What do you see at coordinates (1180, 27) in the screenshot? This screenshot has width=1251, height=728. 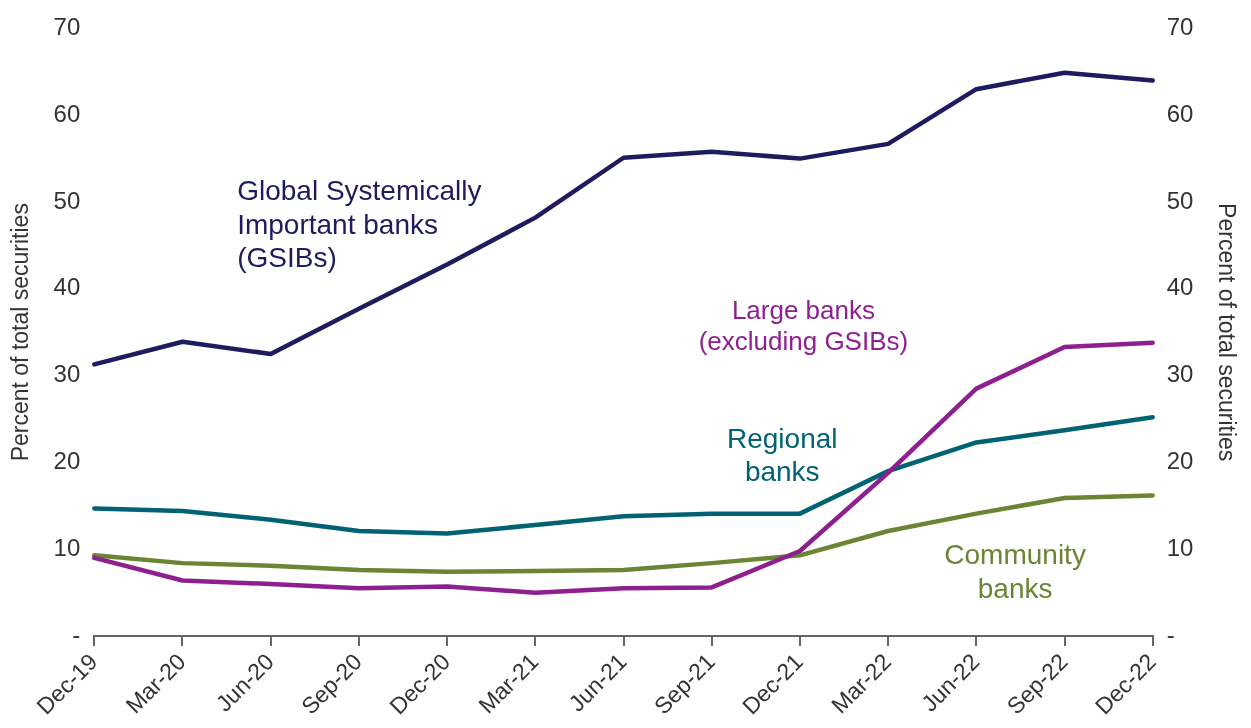 I see `y2-tick-label: 70` at bounding box center [1180, 27].